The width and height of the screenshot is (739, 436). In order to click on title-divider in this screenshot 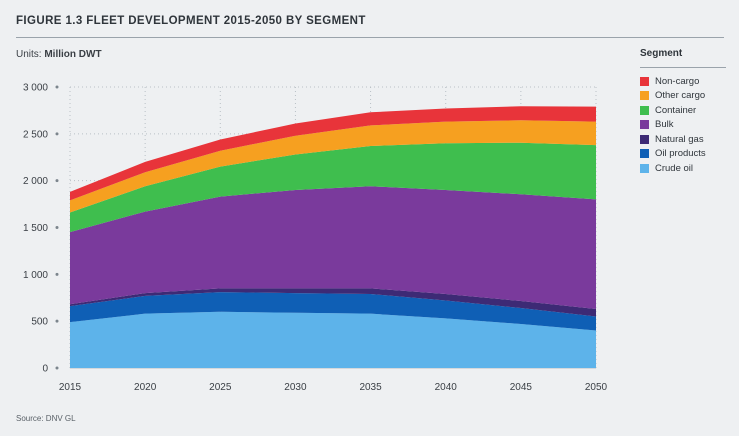, I will do `click(370, 37)`.